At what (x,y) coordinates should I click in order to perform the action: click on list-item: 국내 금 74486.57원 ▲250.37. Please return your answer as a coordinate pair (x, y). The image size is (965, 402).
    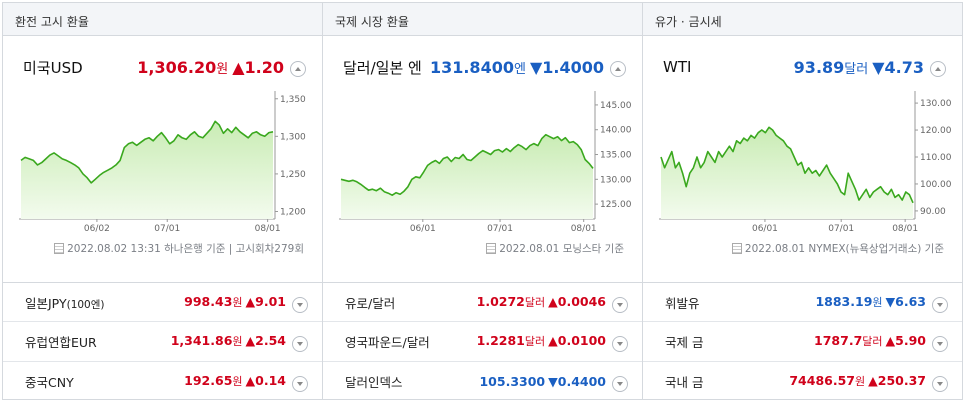
    Looking at the image, I should click on (802, 381).